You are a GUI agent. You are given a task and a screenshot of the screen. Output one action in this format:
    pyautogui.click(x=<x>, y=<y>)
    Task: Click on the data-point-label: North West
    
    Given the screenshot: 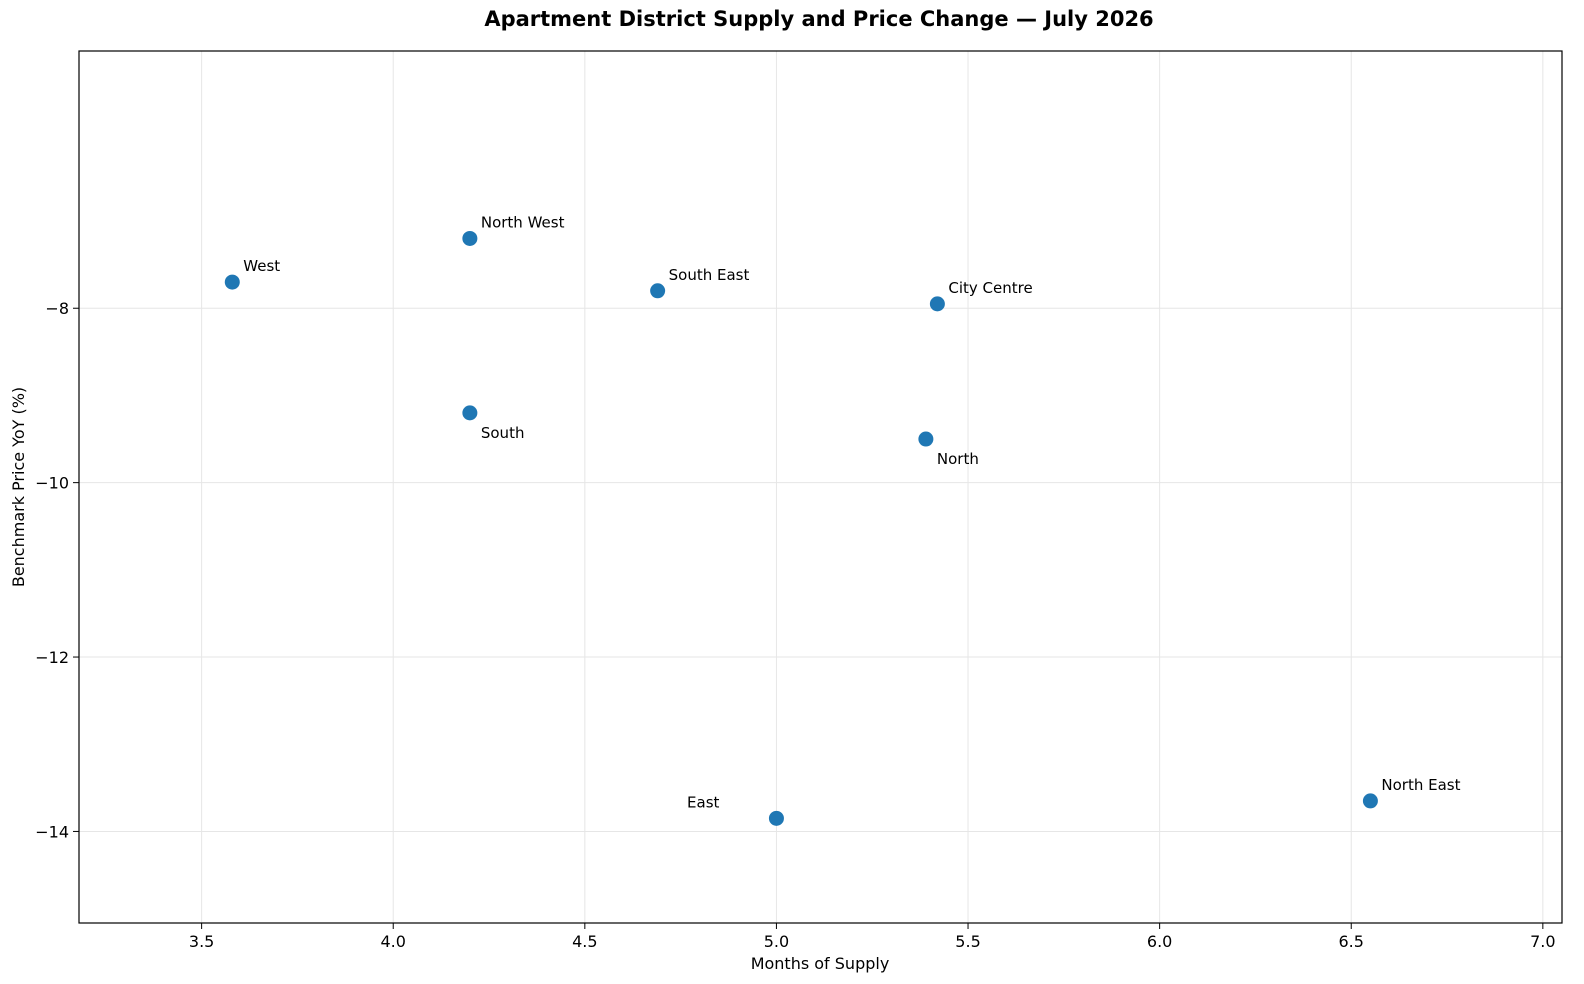 What is the action you would take?
    pyautogui.click(x=523, y=222)
    